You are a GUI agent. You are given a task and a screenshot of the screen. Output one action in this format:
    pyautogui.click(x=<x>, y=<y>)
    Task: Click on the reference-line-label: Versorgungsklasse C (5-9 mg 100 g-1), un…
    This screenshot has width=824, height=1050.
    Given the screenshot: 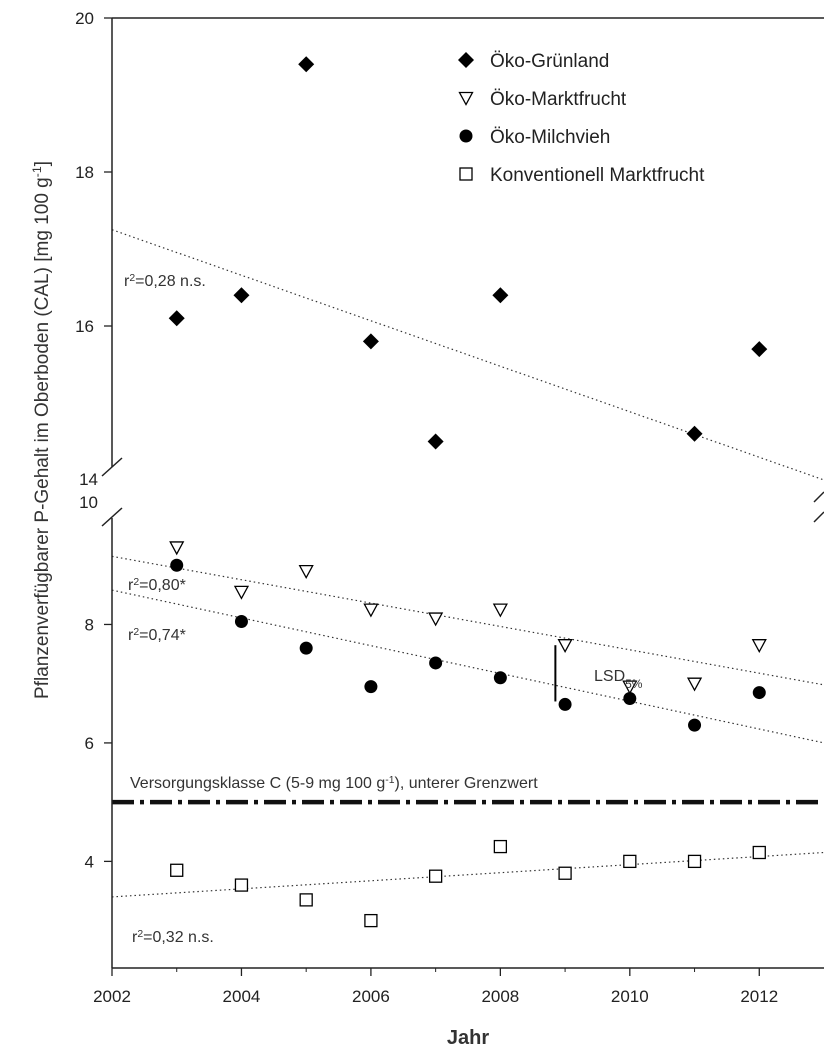 What is the action you would take?
    pyautogui.click(x=334, y=784)
    